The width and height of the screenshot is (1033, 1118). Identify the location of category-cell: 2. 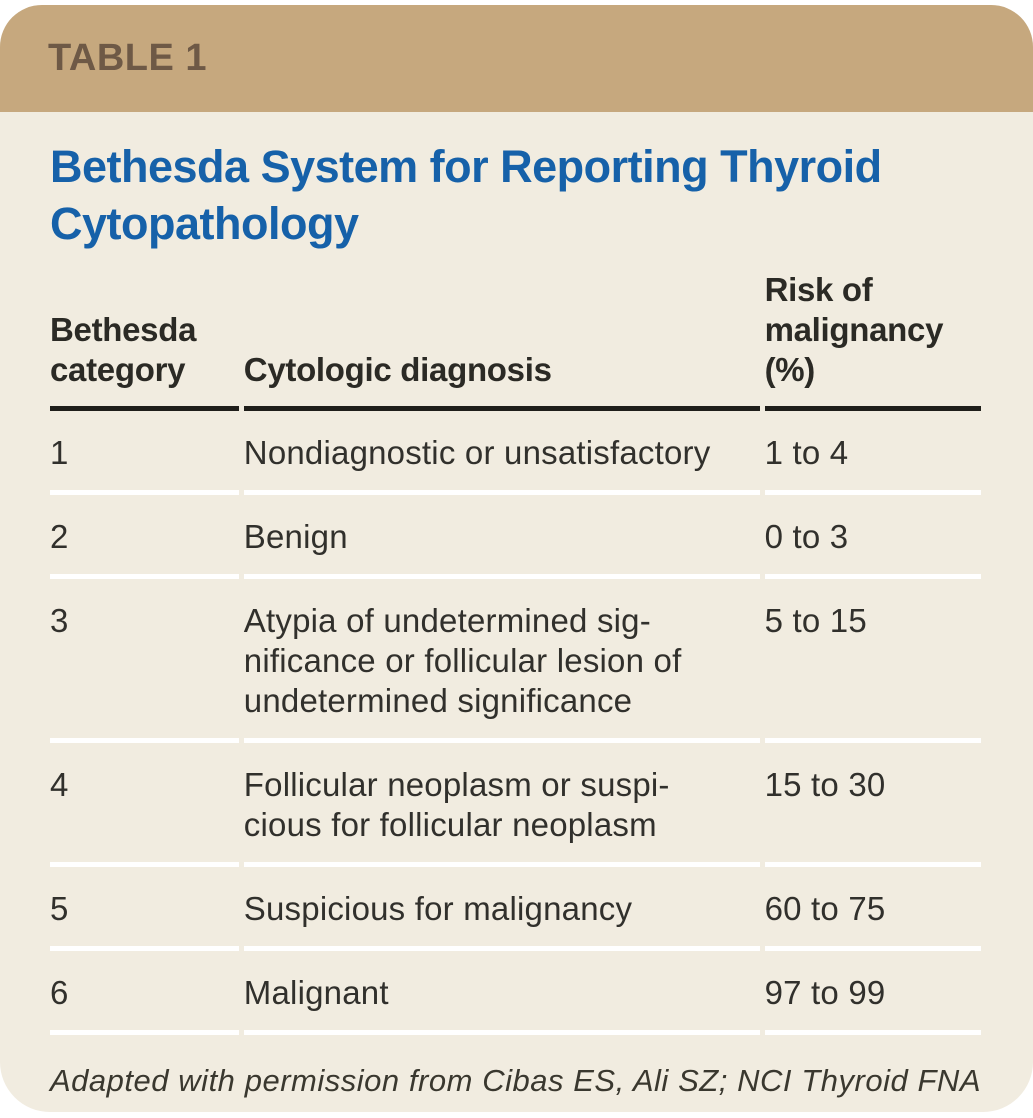
(144, 537).